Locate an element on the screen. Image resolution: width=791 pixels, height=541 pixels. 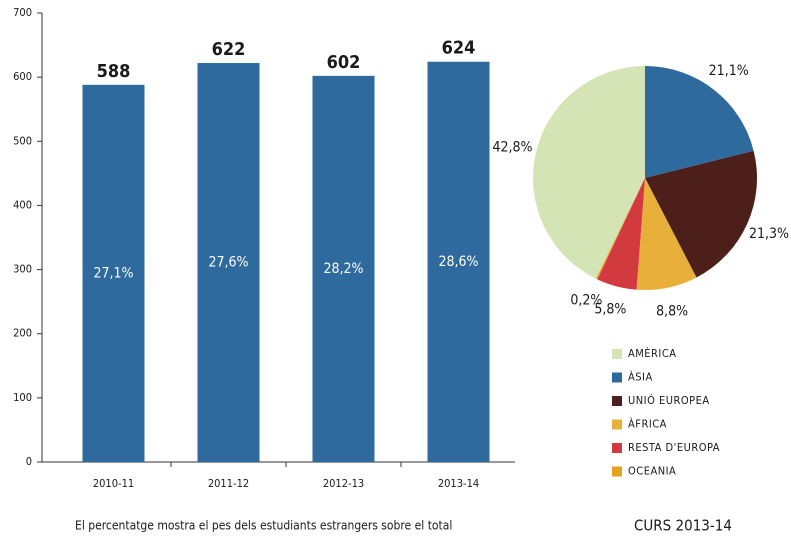
y-tick-label: 200 is located at coordinates (22, 333).